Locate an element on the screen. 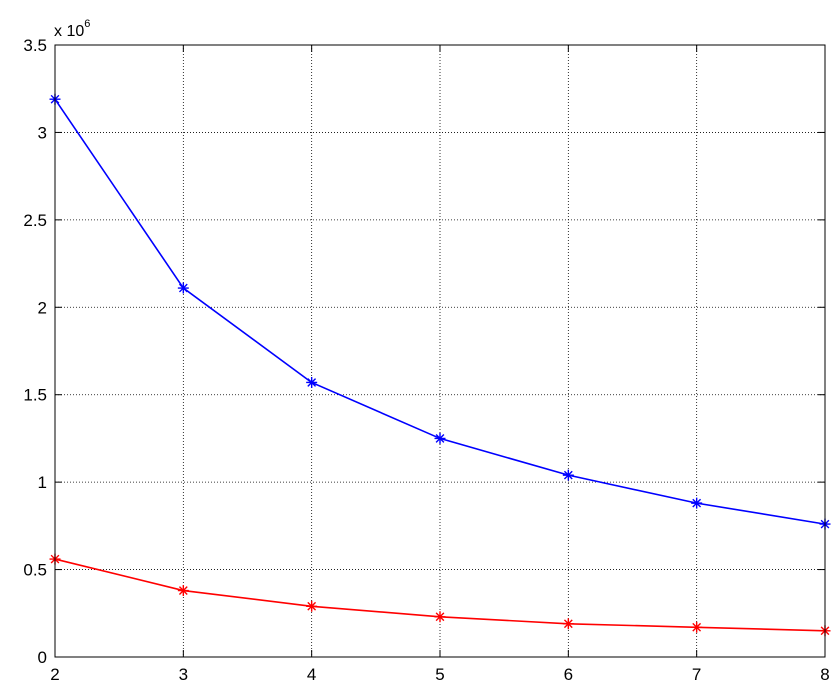 The image size is (837, 690). x-tick-label: 7 is located at coordinates (696, 674).